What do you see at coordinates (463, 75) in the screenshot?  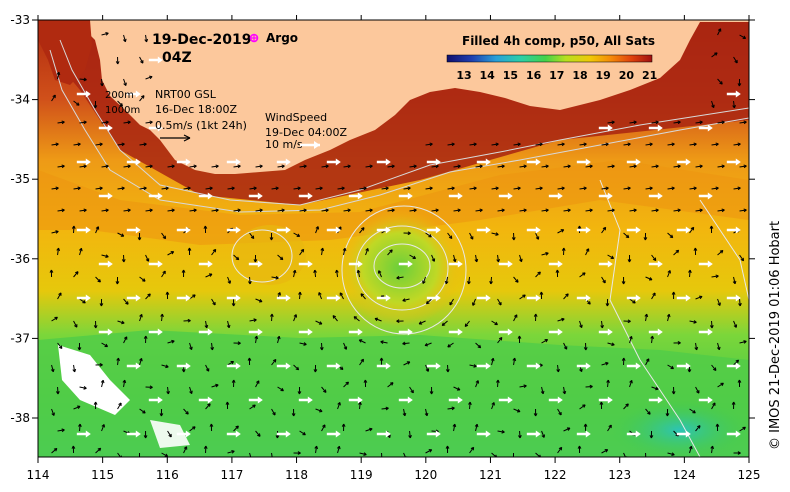 I see `colorbar-tick-label: 13` at bounding box center [463, 75].